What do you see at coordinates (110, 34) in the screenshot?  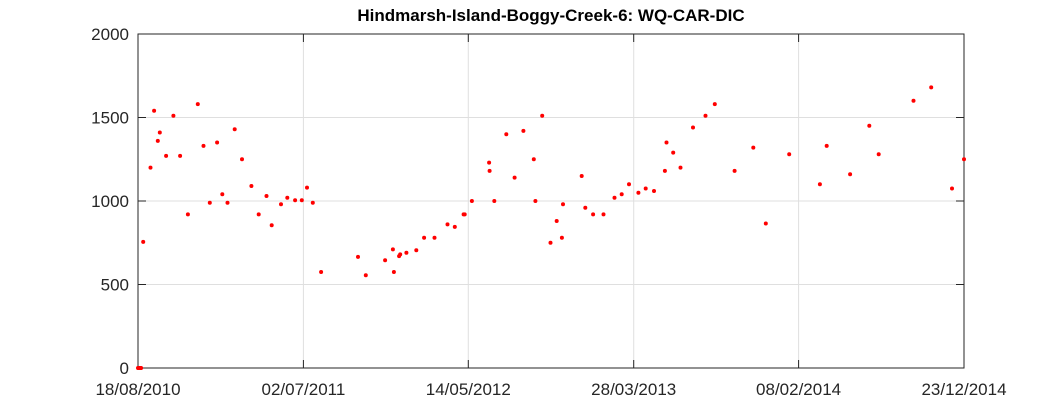 I see `y-tick-label: 2000` at bounding box center [110, 34].